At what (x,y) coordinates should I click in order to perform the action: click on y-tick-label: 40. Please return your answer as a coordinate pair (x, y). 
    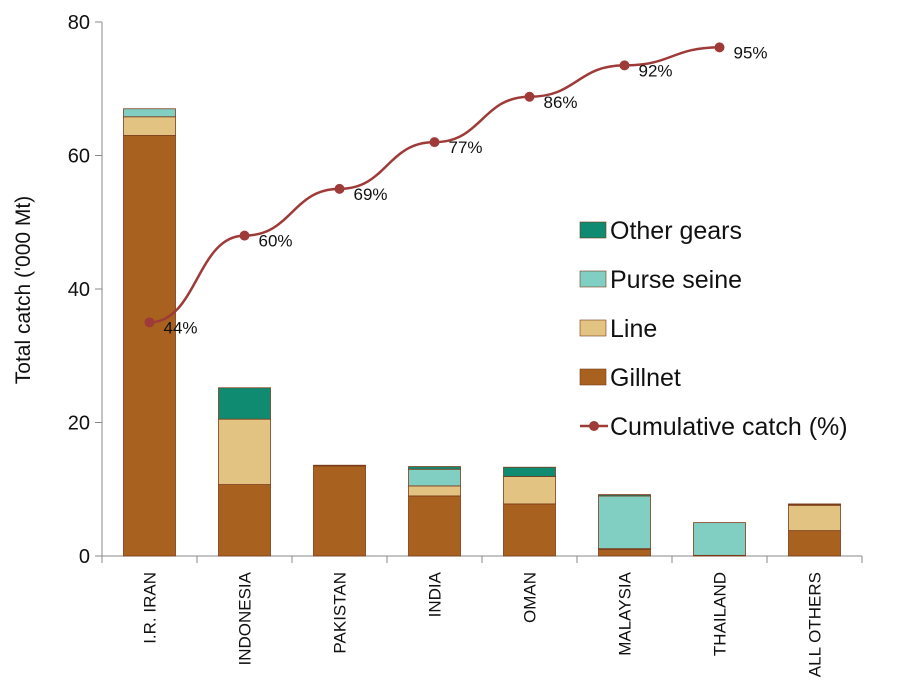
    Looking at the image, I should click on (79, 290).